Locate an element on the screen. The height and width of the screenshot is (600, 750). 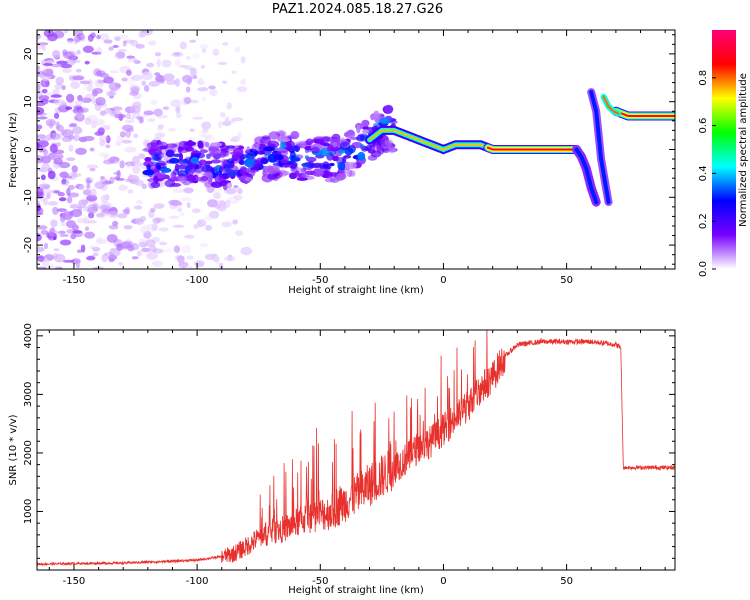
ridge-band is located at coordinates (428, 140).